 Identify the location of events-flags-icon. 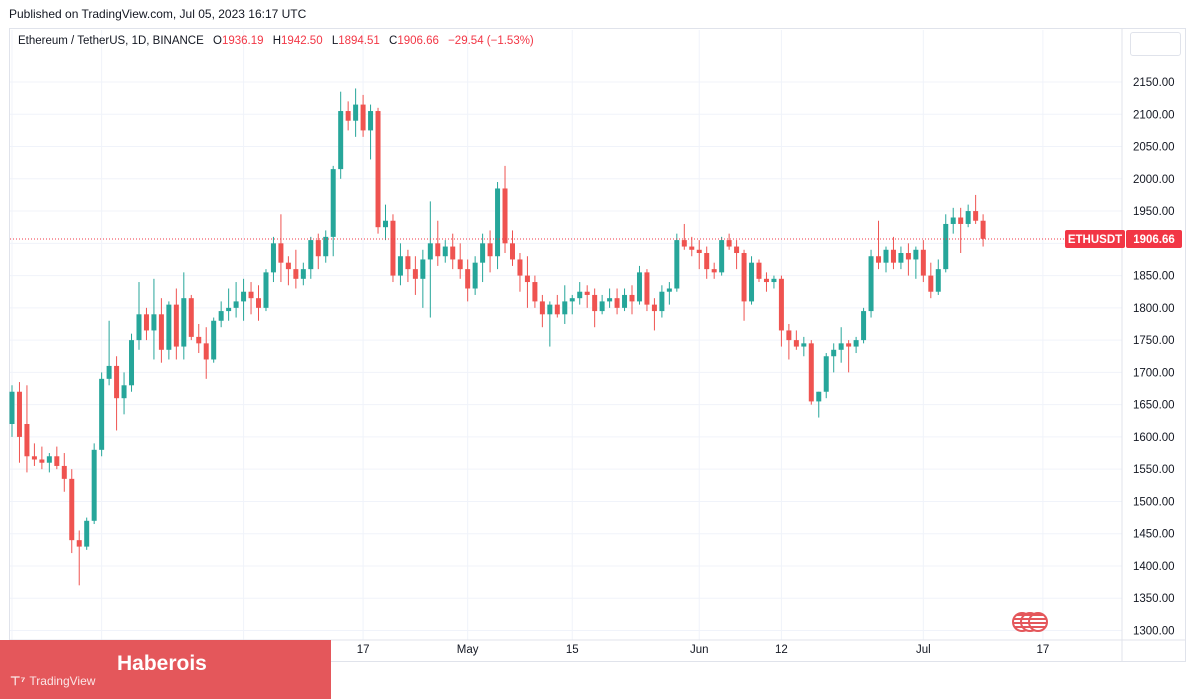
(1033, 623).